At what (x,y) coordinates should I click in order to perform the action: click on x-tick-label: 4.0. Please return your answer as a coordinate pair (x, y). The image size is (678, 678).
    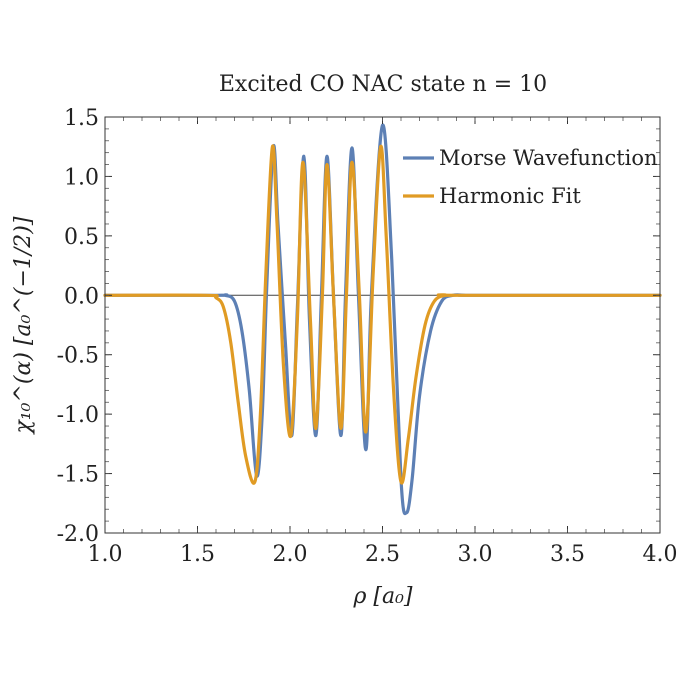
    Looking at the image, I should click on (660, 554).